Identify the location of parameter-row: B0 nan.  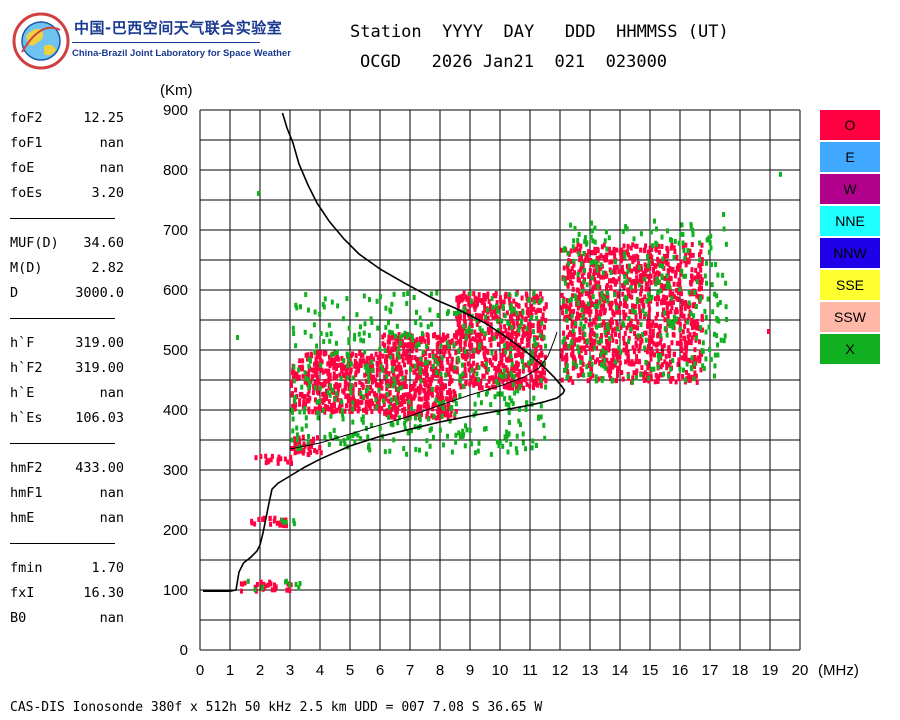
(70, 620).